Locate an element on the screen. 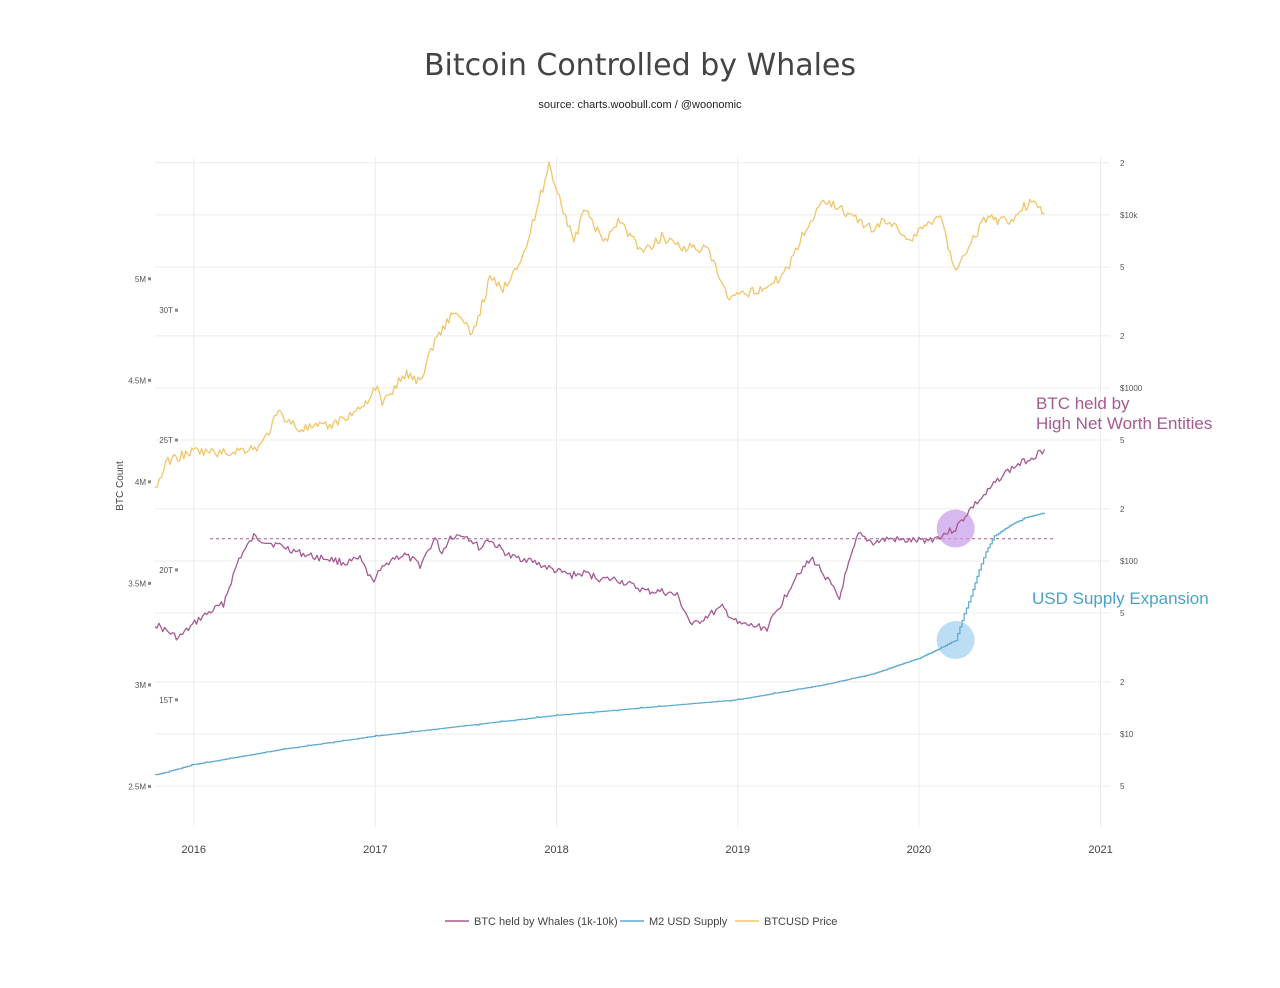 The image size is (1280, 988). m2-axis: 30T 25T 20T 15T is located at coordinates (168, 505).